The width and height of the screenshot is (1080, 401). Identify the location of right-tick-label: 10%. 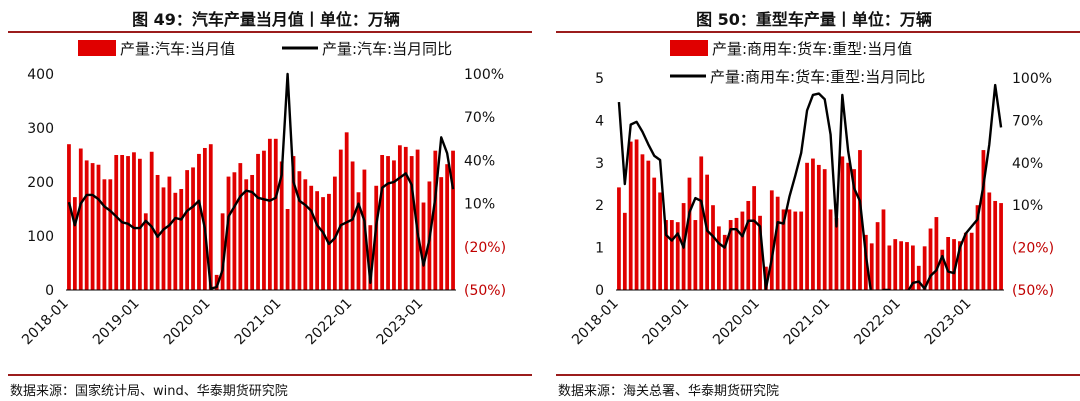
(1027, 206).